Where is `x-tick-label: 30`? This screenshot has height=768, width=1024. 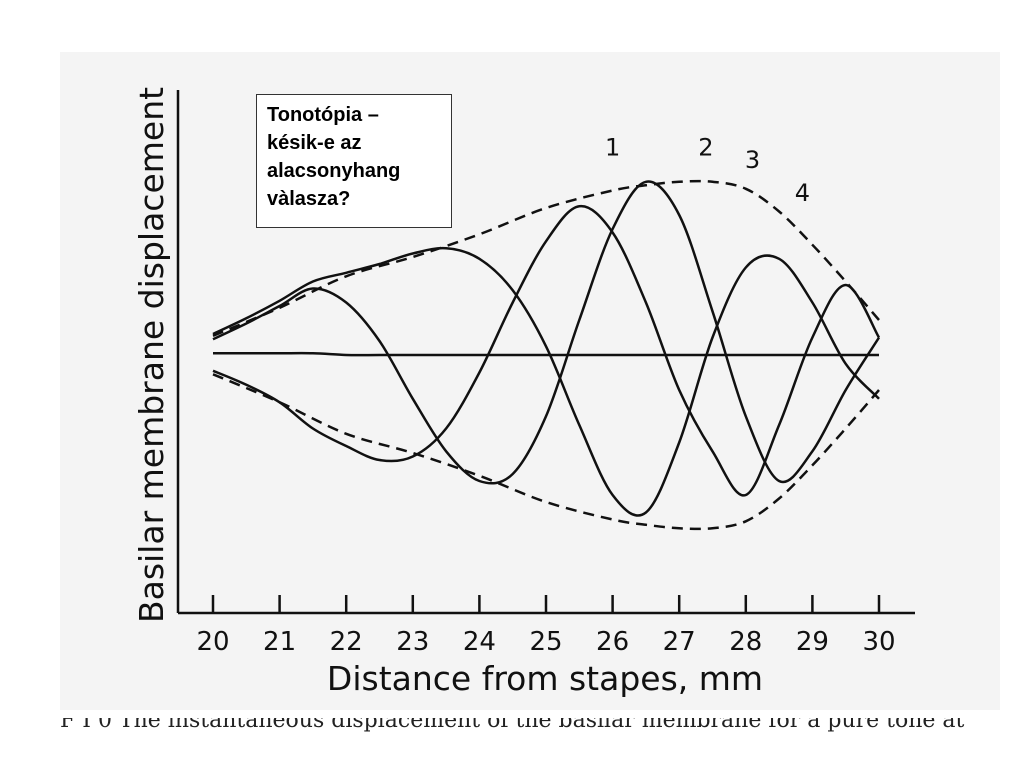
x-tick-label: 30 is located at coordinates (878, 642).